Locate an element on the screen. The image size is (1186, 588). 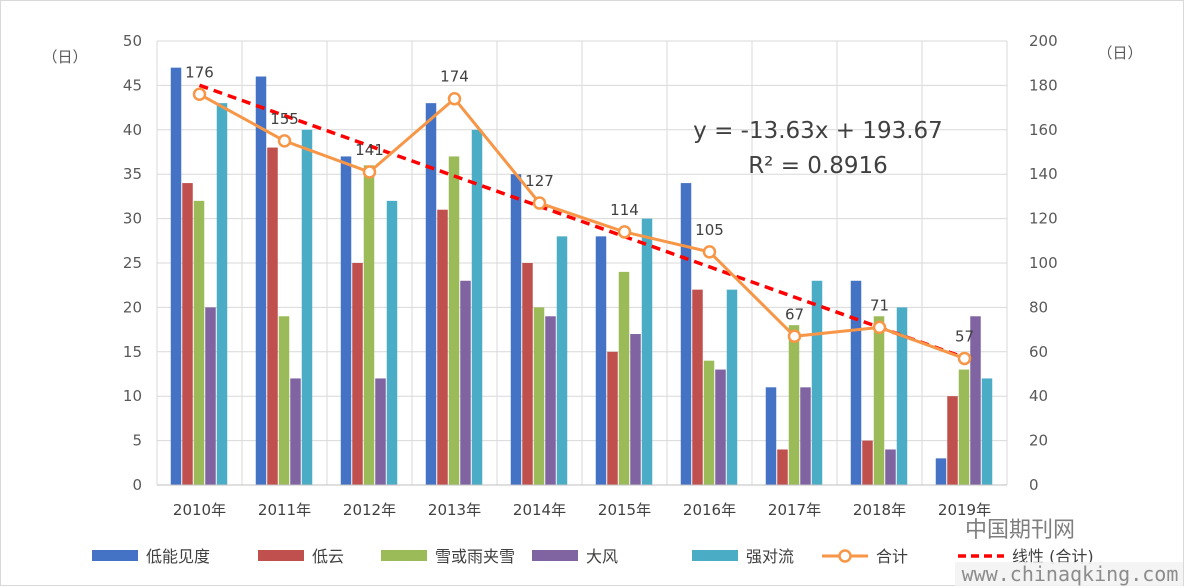
watermark-url-backdrop is located at coordinates (1069, 574).